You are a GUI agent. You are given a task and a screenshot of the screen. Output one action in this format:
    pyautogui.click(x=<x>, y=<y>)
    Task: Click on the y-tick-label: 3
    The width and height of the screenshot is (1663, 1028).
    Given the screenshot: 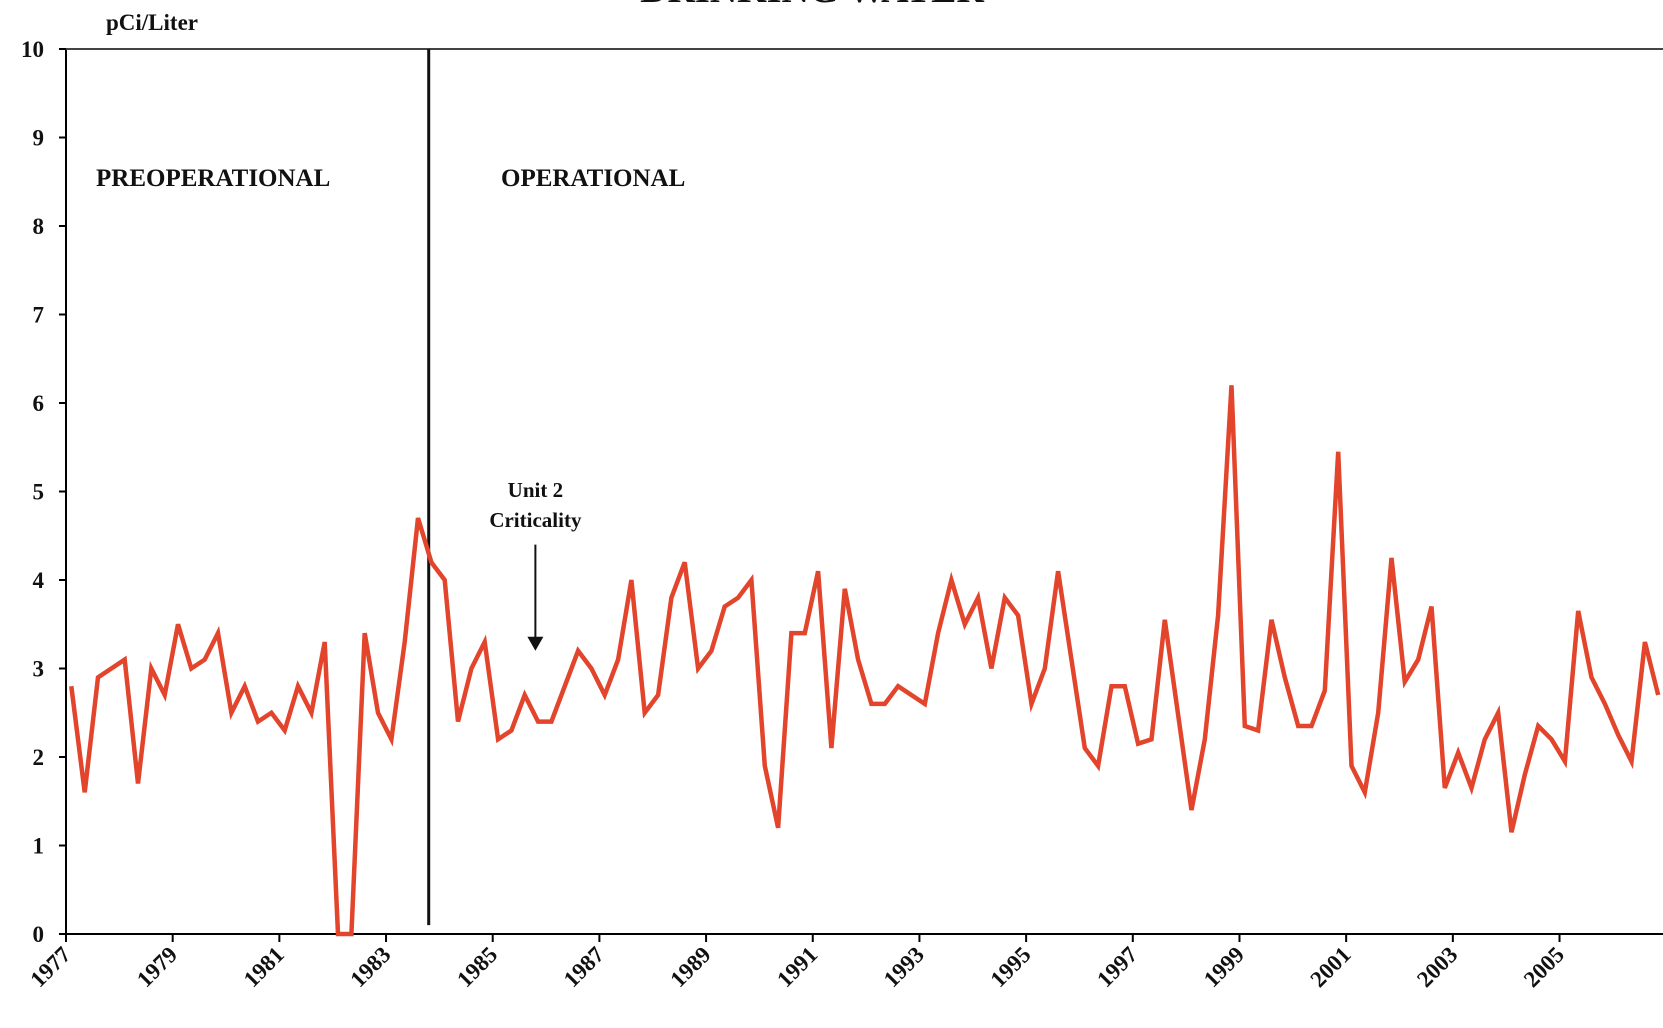 What is the action you would take?
    pyautogui.click(x=39, y=669)
    